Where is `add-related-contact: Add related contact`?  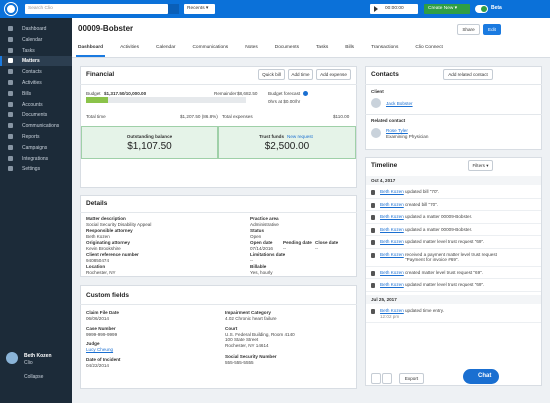 add-related-contact: Add related contact is located at coordinates (468, 74).